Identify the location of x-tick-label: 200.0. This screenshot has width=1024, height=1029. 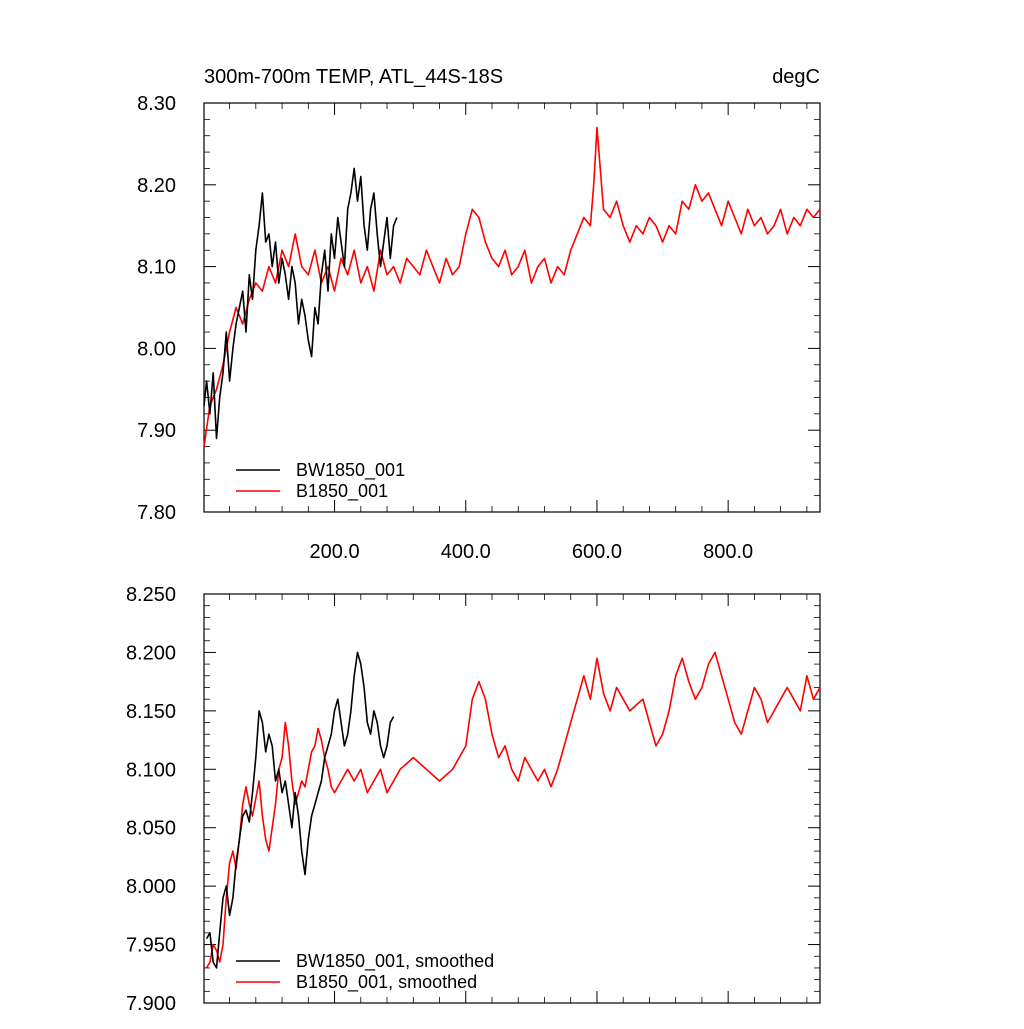
(335, 552).